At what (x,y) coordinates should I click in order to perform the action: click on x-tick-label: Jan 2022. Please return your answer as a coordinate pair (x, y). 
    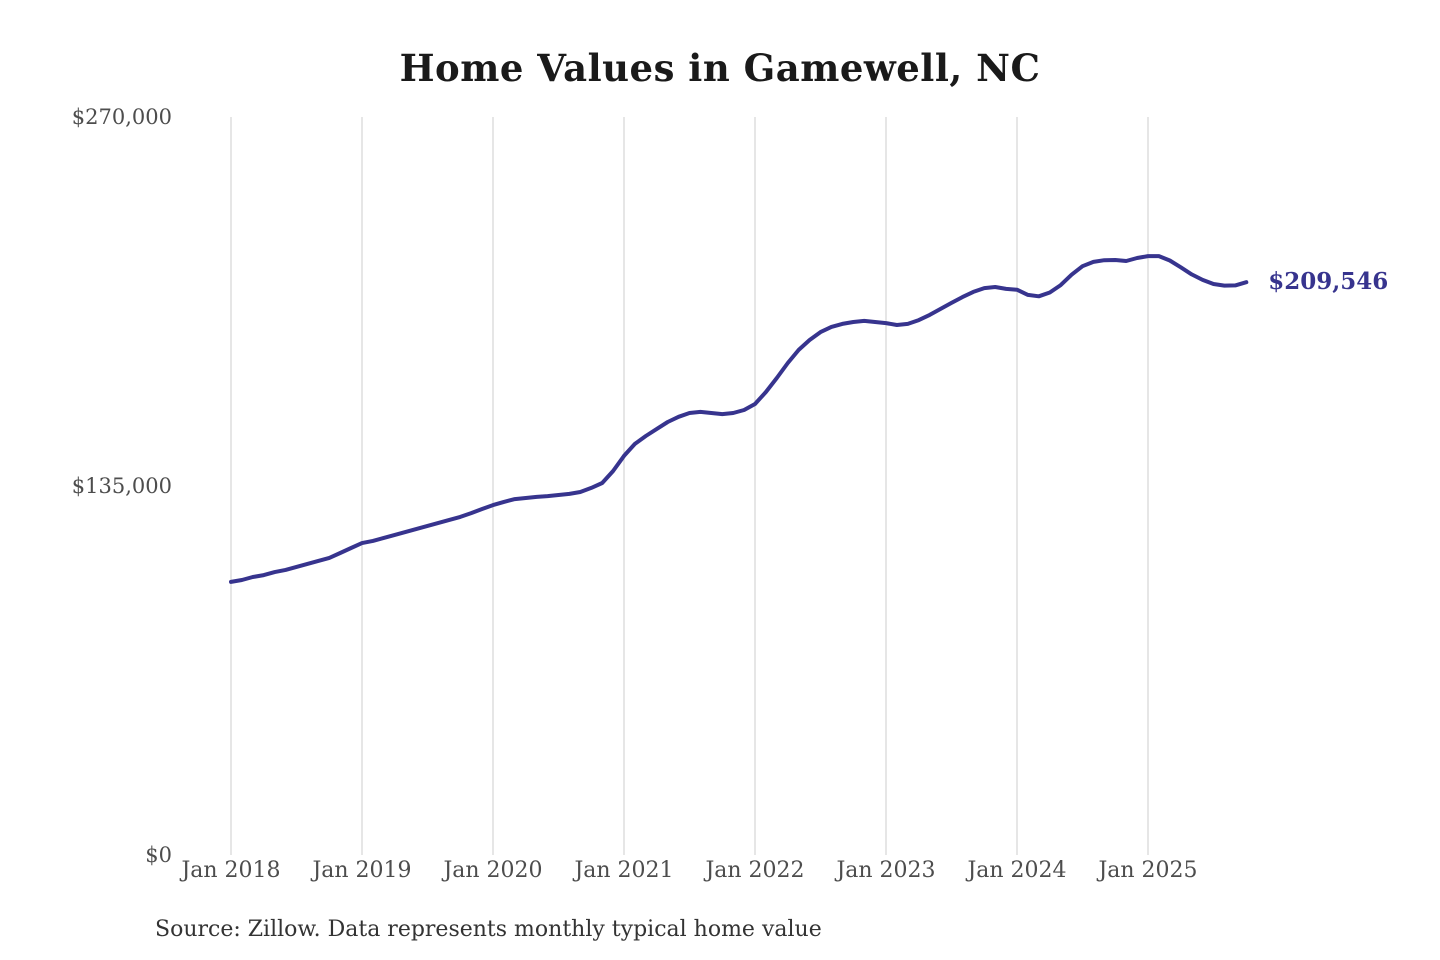
    Looking at the image, I should click on (755, 870).